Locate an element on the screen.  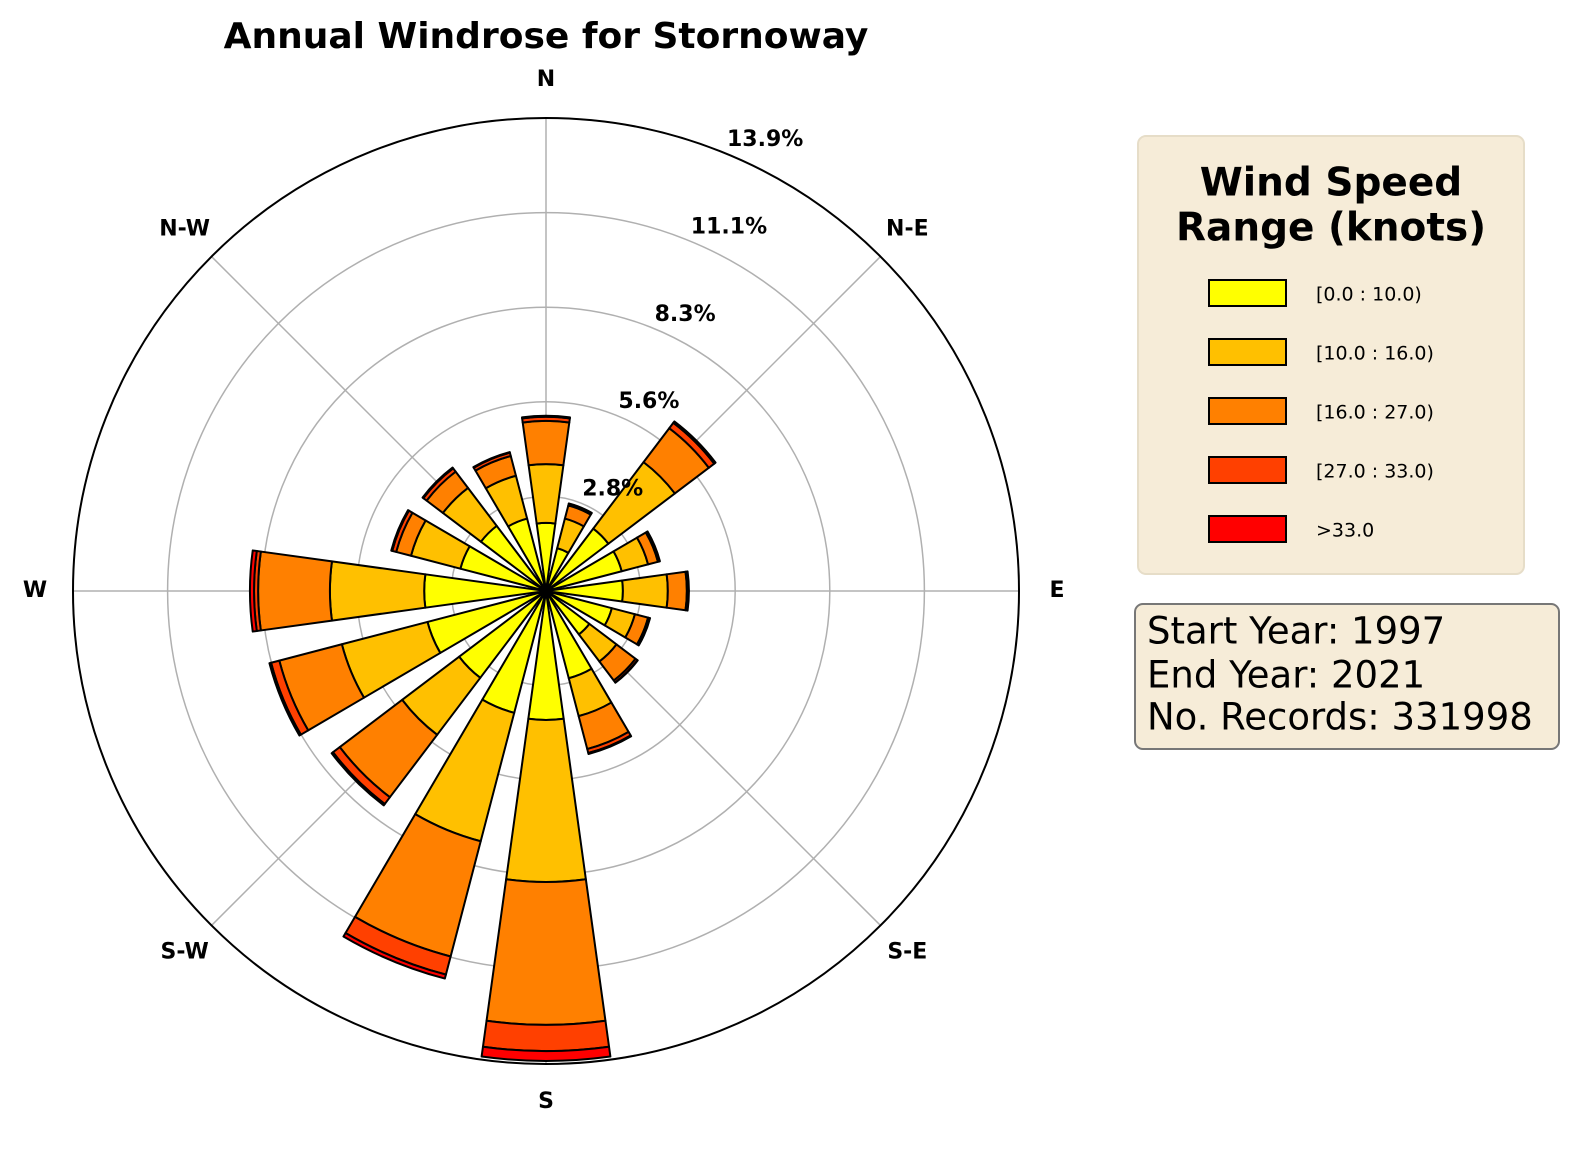
radial-tick-label: 2.8% is located at coordinates (612, 489).